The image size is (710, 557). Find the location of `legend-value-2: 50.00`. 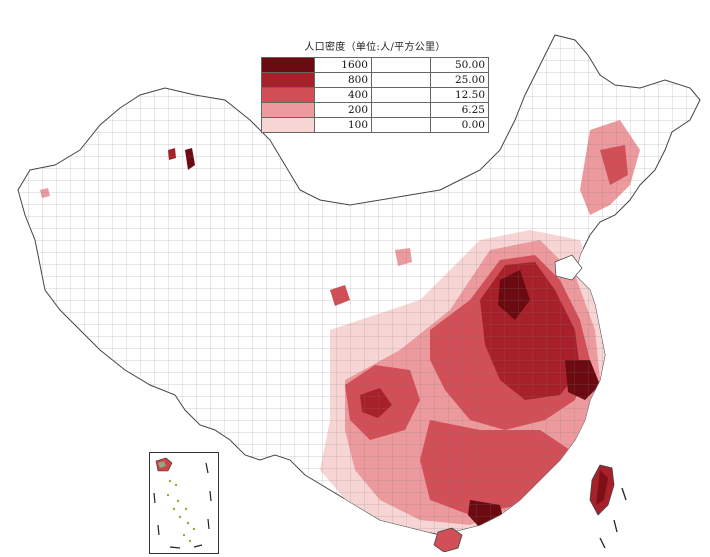

legend-value-2: 50.00 is located at coordinates (459, 65).